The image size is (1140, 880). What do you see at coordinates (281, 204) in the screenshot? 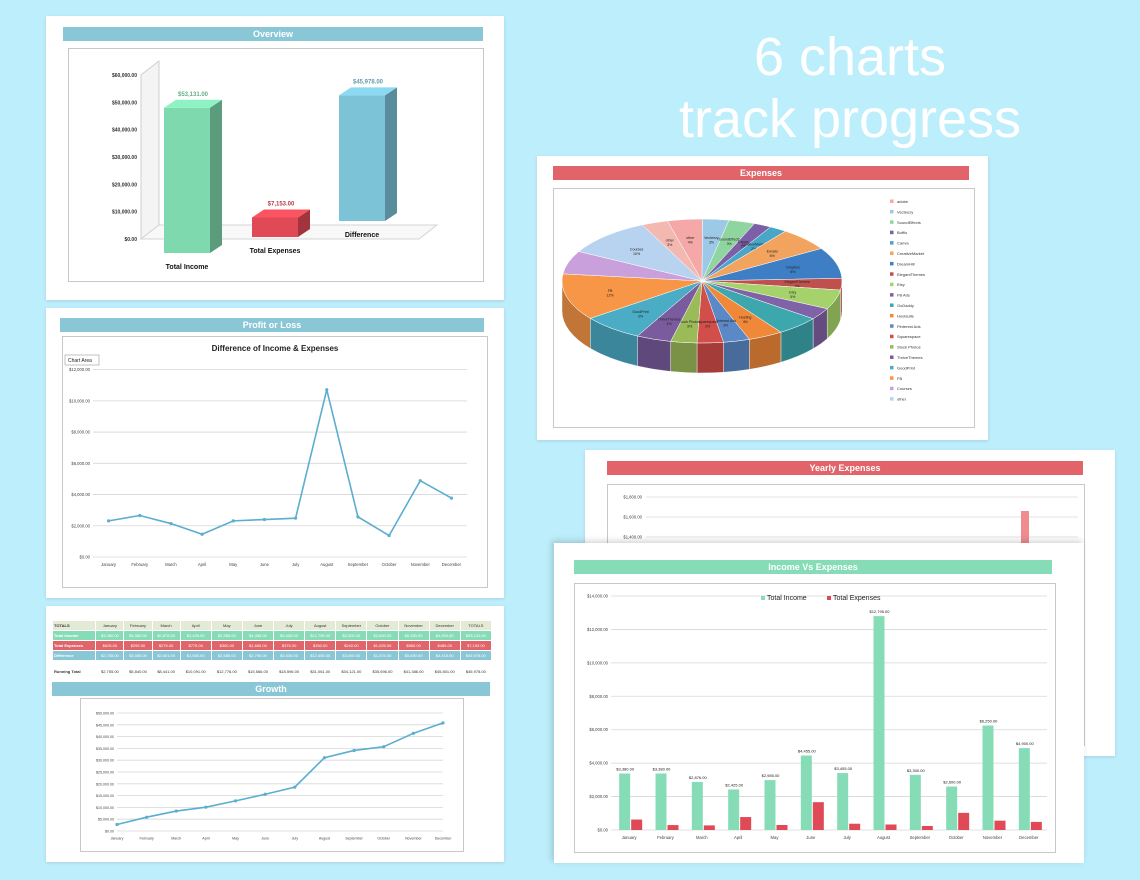
I see `overview-value-label: $7,153.00` at bounding box center [281, 204].